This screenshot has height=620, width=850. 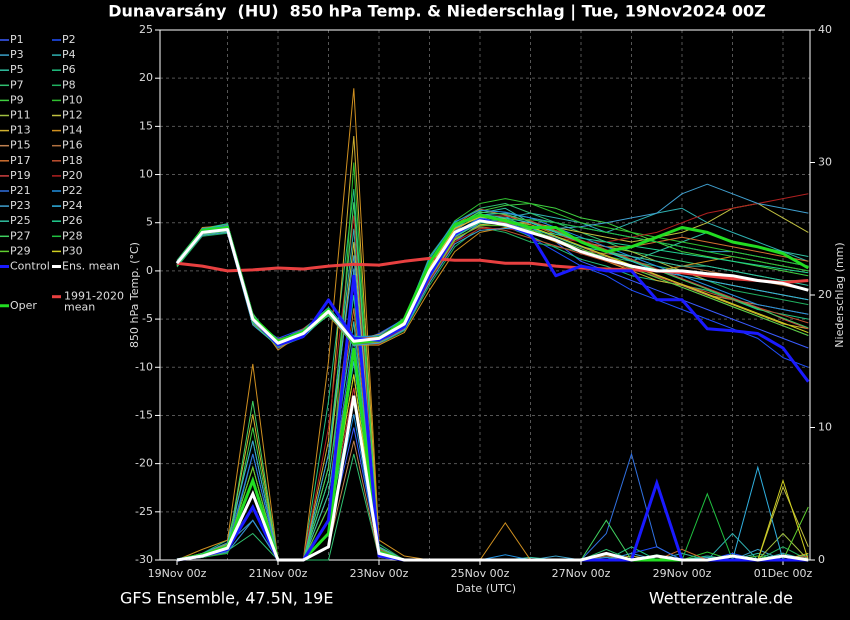 What do you see at coordinates (20, 220) in the screenshot?
I see `legend-label: P25` at bounding box center [20, 220].